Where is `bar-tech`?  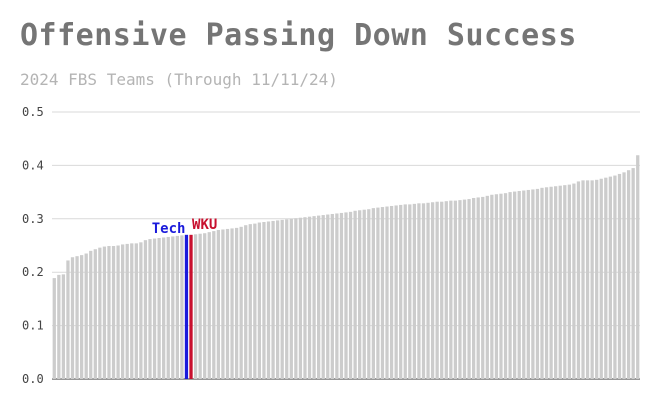 bar-tech is located at coordinates (186, 306).